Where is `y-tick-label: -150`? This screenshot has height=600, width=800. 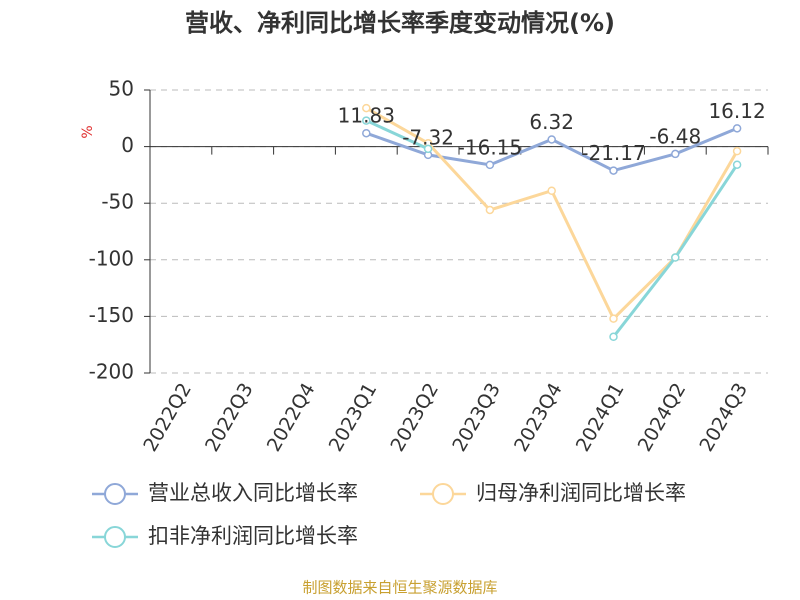 y-tick-label: -150 is located at coordinates (111, 315).